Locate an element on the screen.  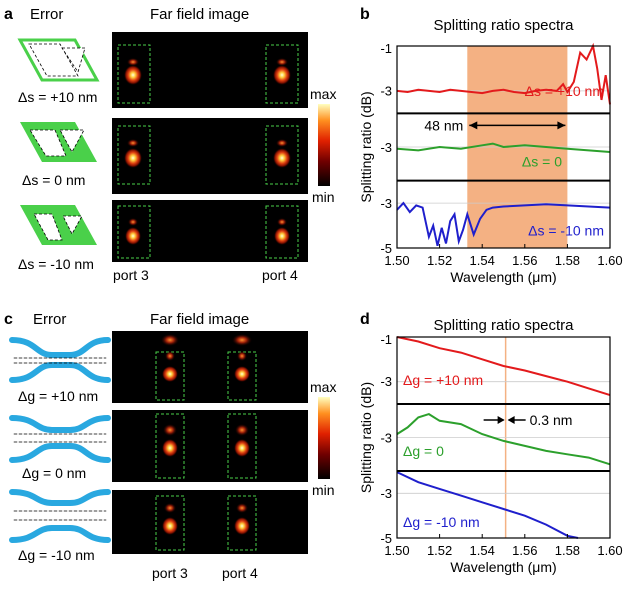
colorbar-a-min: min is located at coordinates (323, 197).